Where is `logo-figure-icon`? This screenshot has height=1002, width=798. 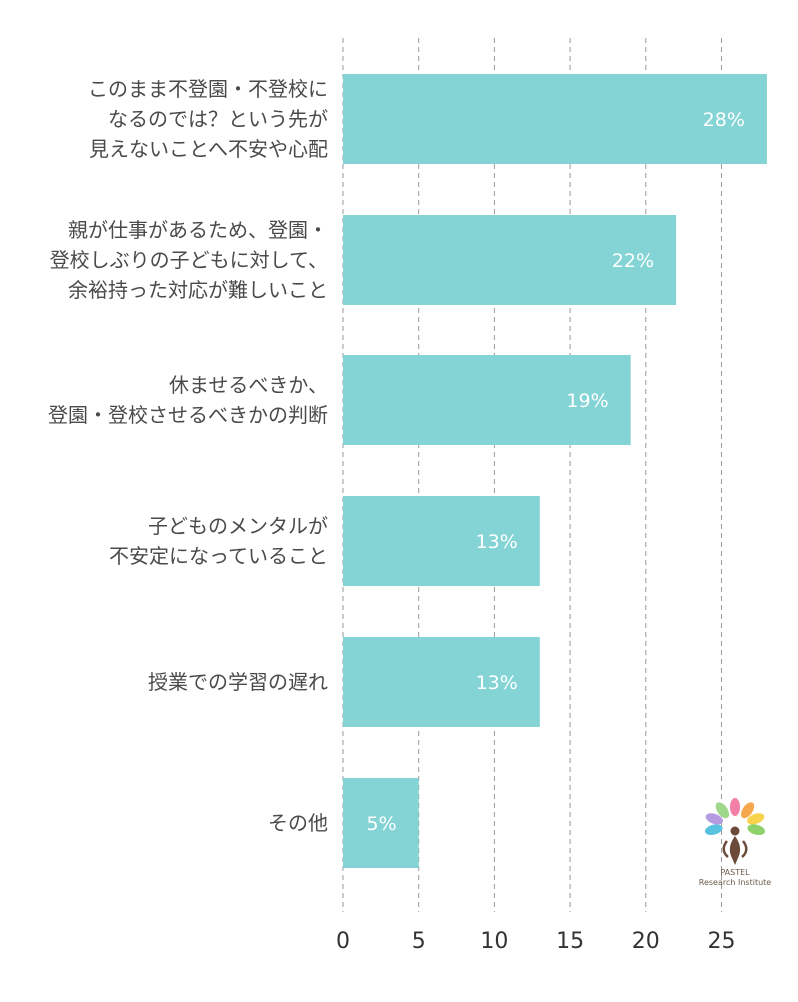 logo-figure-icon is located at coordinates (735, 845).